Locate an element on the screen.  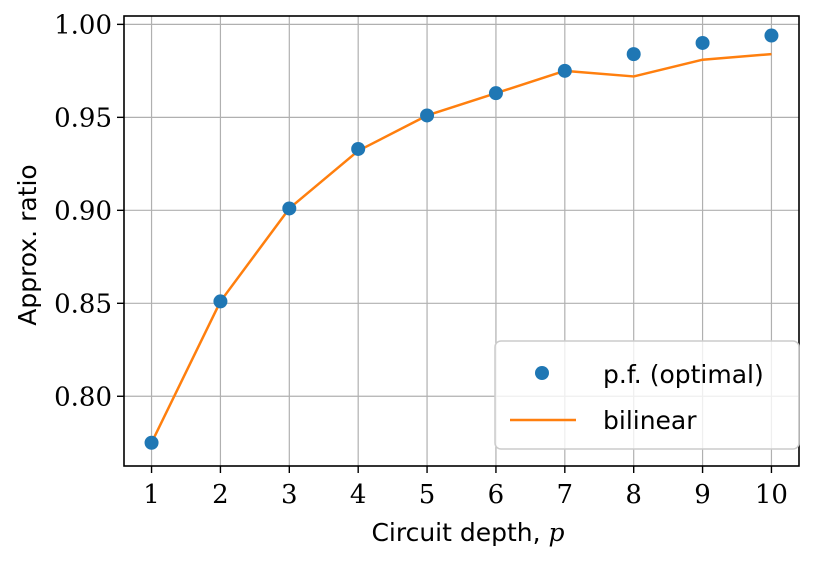
x-axis-label-text: Circuit depth, is located at coordinates (459, 532).